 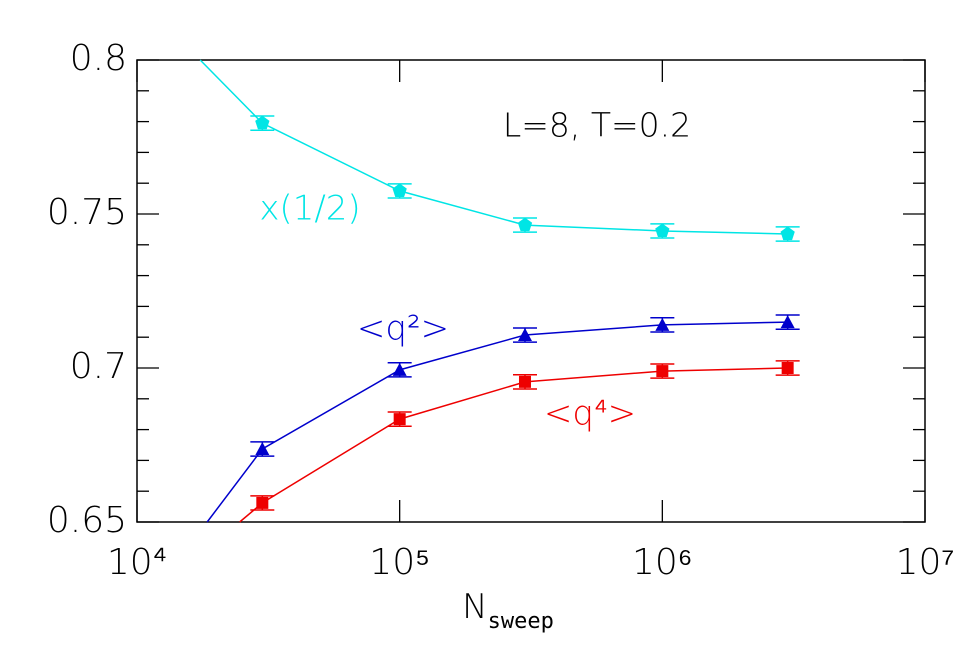 I want to click on series-line, so click(x=513, y=445).